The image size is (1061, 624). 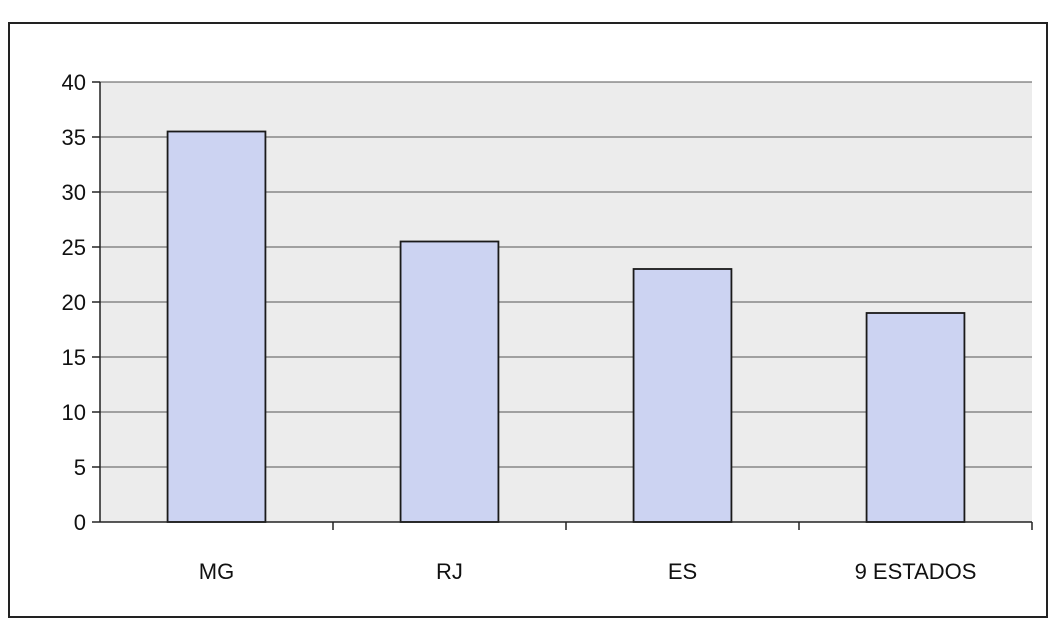 I want to click on y-tick-label: 0, so click(x=80, y=522).